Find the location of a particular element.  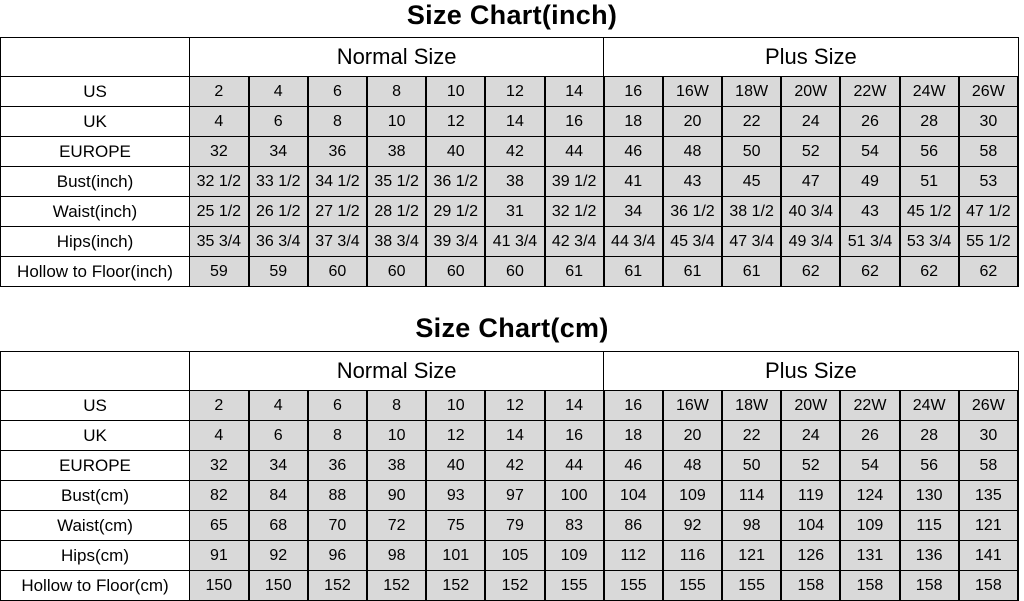

table-cell: 135 is located at coordinates (989, 495).